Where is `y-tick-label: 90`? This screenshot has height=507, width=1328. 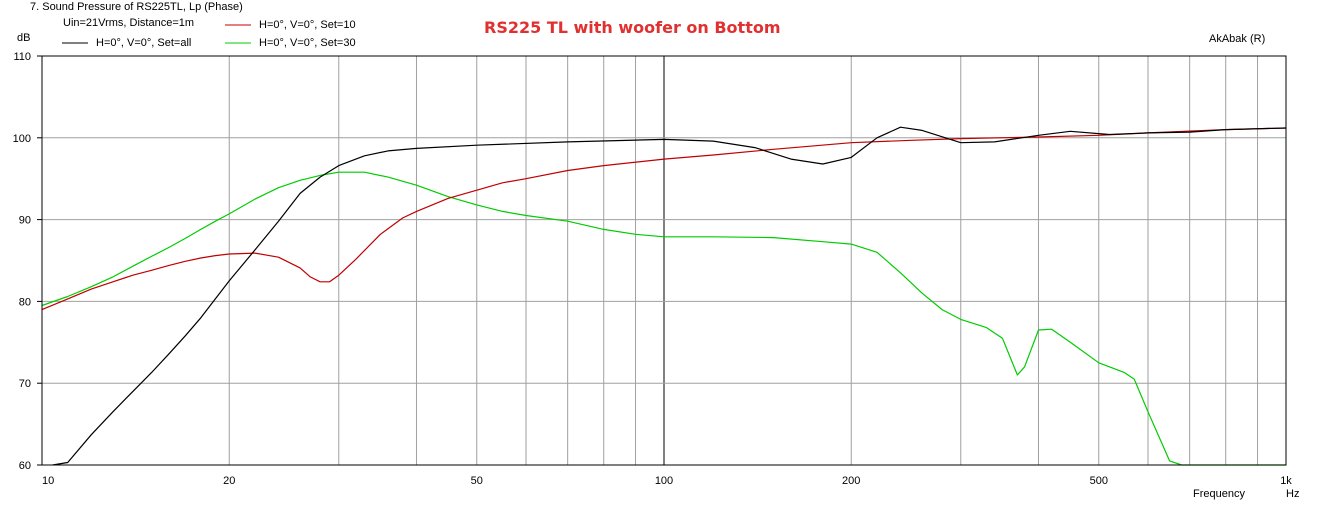
y-tick-label: 90 is located at coordinates (25, 221).